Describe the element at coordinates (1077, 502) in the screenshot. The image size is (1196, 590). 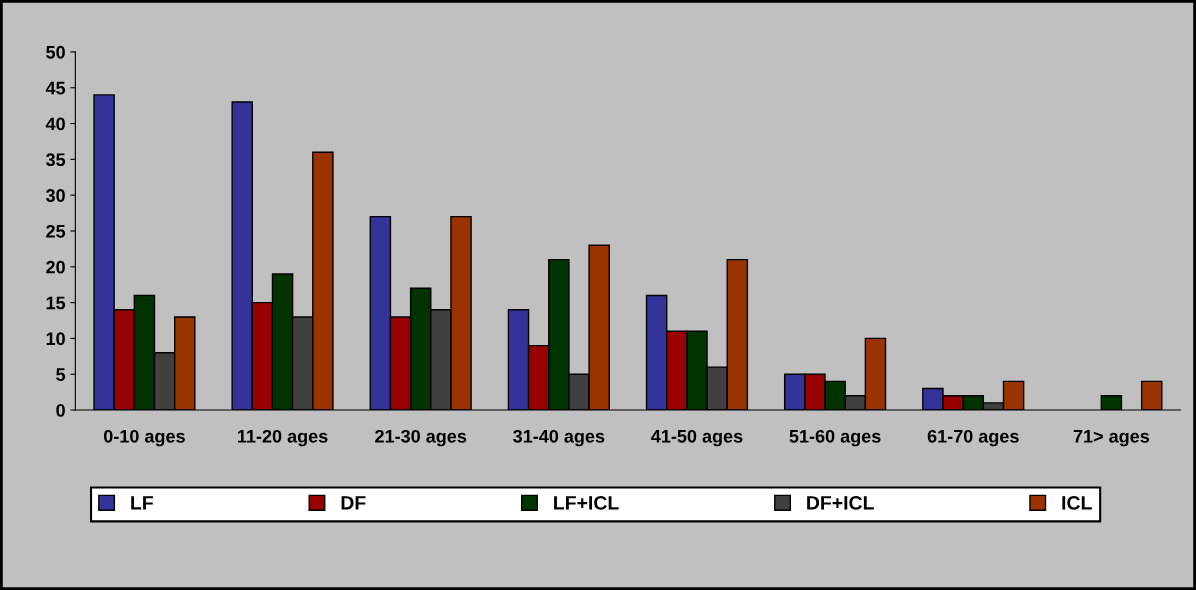
I see `legend-label: ICL` at that location.